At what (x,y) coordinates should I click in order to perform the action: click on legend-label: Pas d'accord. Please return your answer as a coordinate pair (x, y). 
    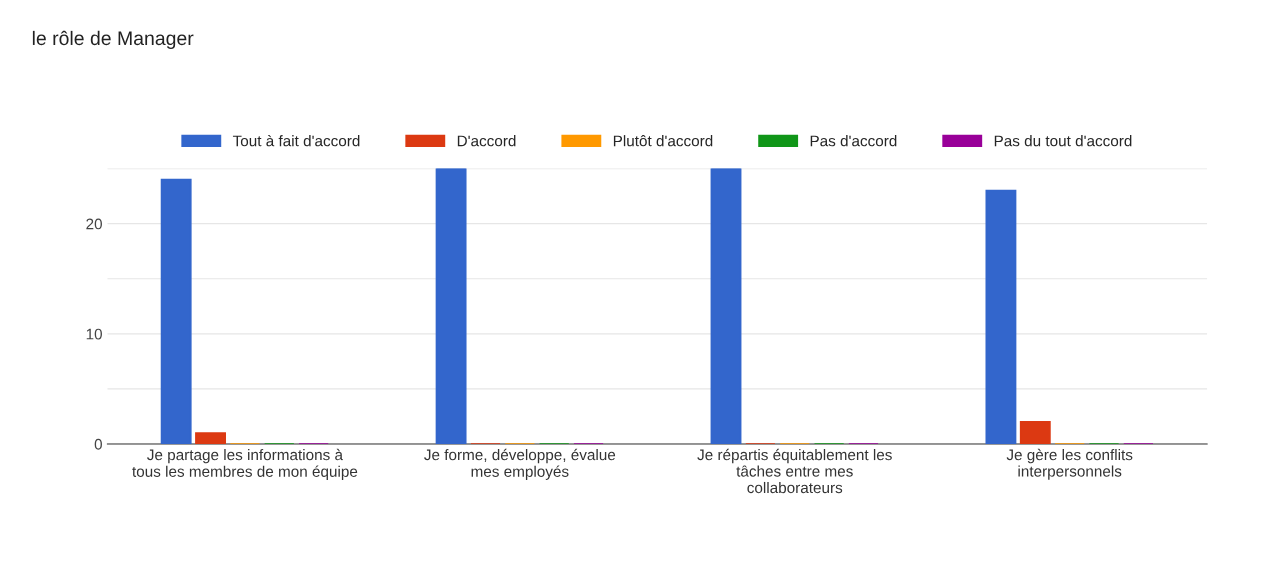
    Looking at the image, I should click on (853, 141).